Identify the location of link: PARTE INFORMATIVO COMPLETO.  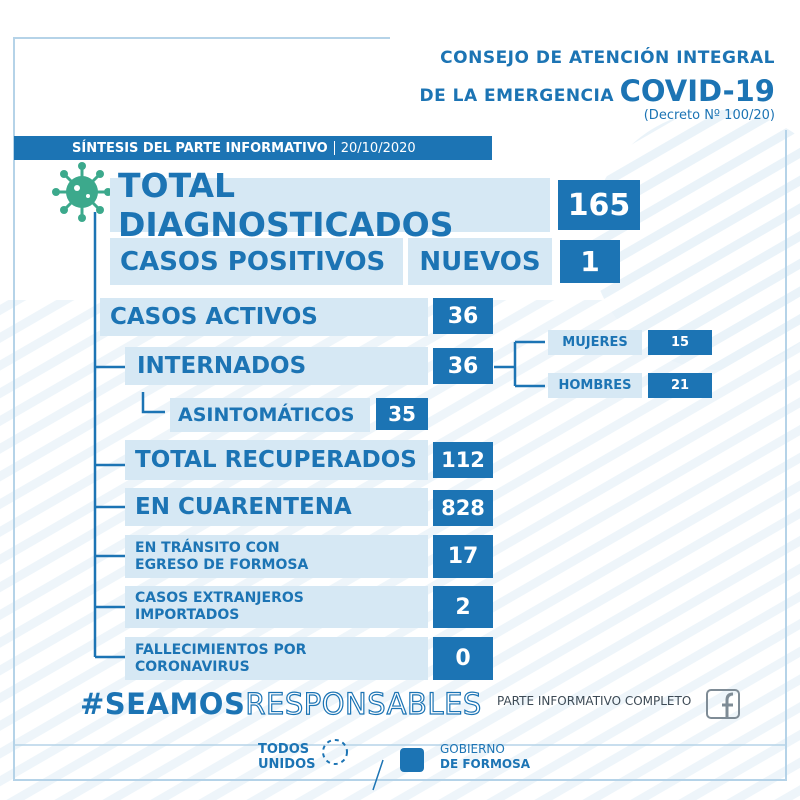
(594, 701).